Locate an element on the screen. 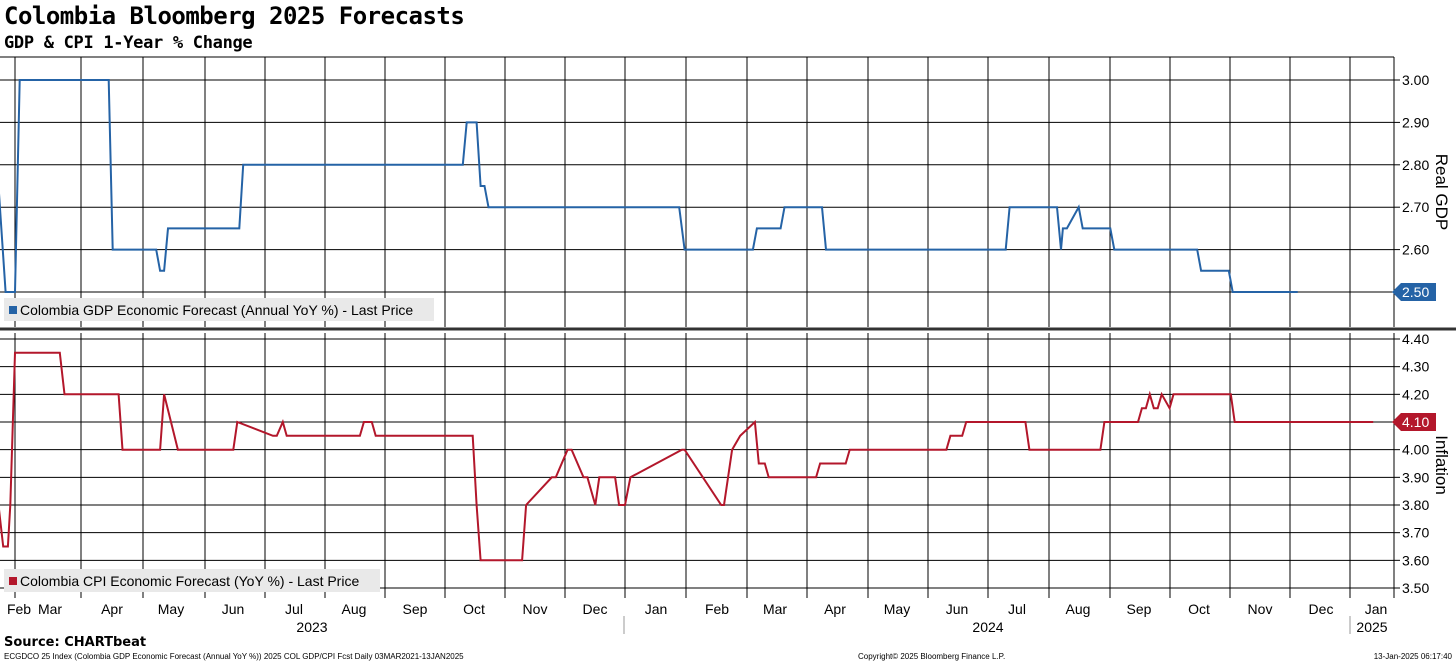 The height and width of the screenshot is (665, 1456). last-value-label: 4.10 is located at coordinates (1415, 422).